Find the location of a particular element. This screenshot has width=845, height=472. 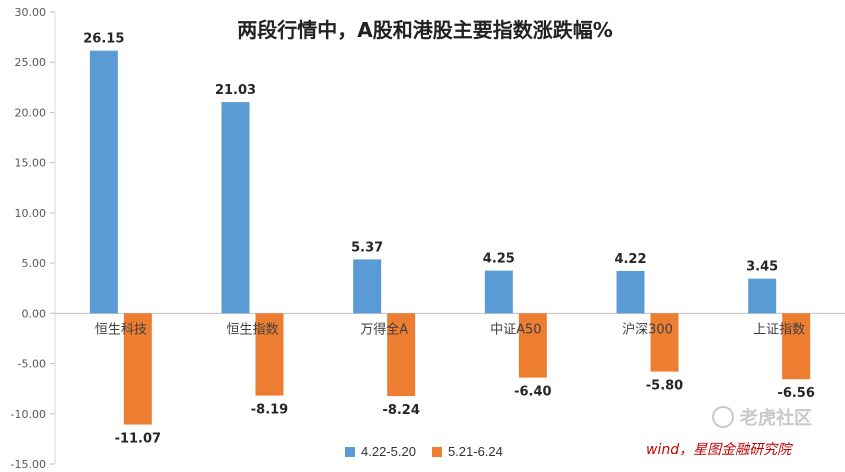

y-tick-label: -15.00 is located at coordinates (28, 463).